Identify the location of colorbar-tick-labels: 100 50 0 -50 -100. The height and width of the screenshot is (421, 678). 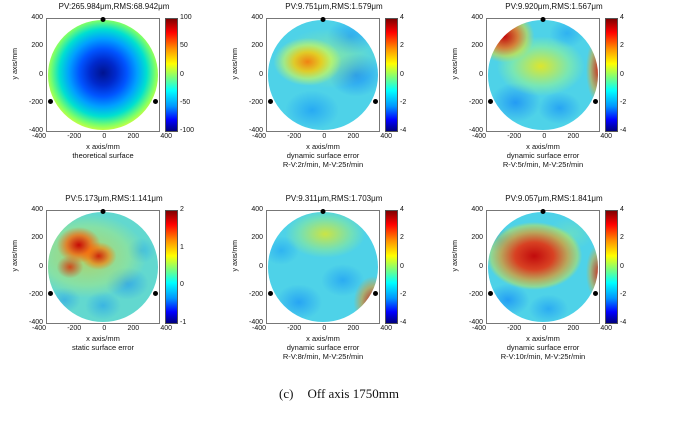
(191, 74).